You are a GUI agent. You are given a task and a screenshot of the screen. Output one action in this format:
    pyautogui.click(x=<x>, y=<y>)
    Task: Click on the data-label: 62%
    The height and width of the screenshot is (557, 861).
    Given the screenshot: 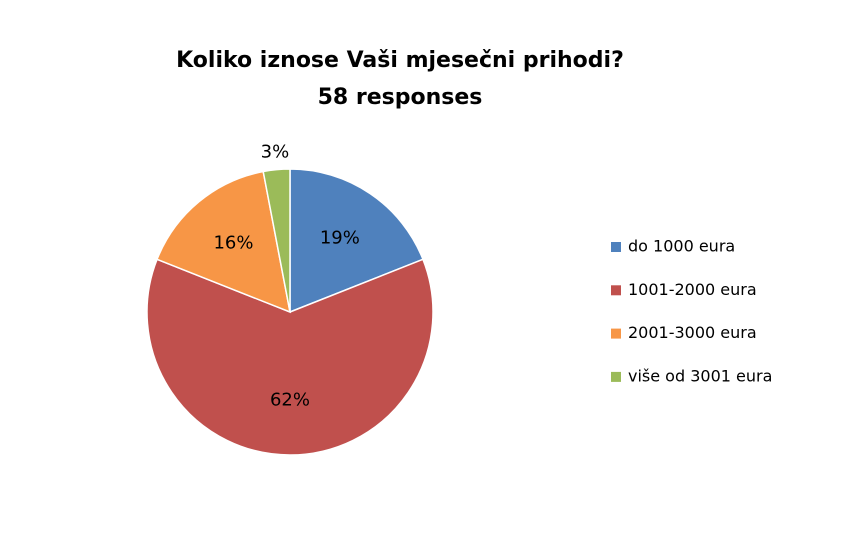 What is the action you would take?
    pyautogui.click(x=290, y=400)
    